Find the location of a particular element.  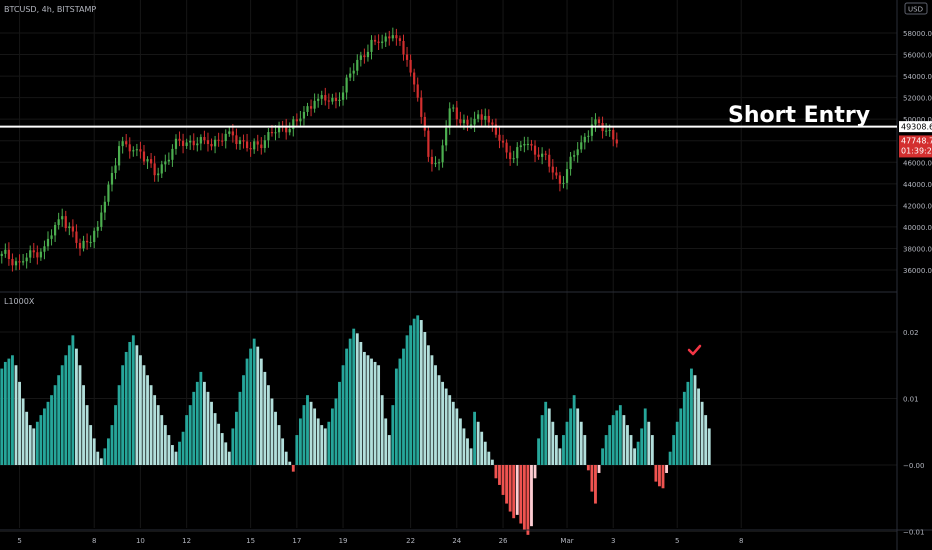

last-price-tag: 47748.79 01:39:21 is located at coordinates (915, 146).